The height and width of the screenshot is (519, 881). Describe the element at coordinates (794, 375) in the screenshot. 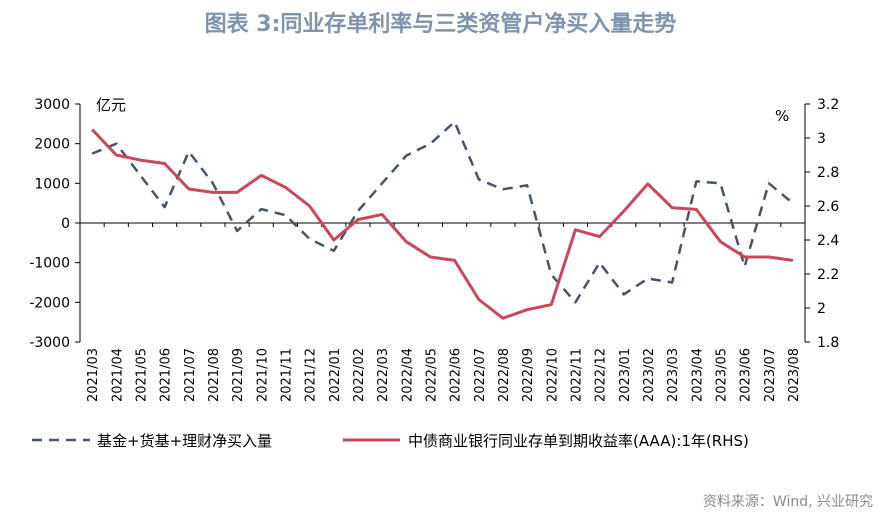

I see `x-tick-label: 2023/08` at that location.